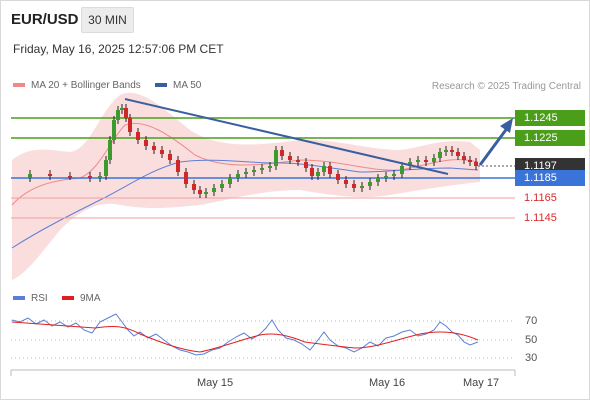 The width and height of the screenshot is (590, 400). I want to click on rsi-line, so click(245, 334).